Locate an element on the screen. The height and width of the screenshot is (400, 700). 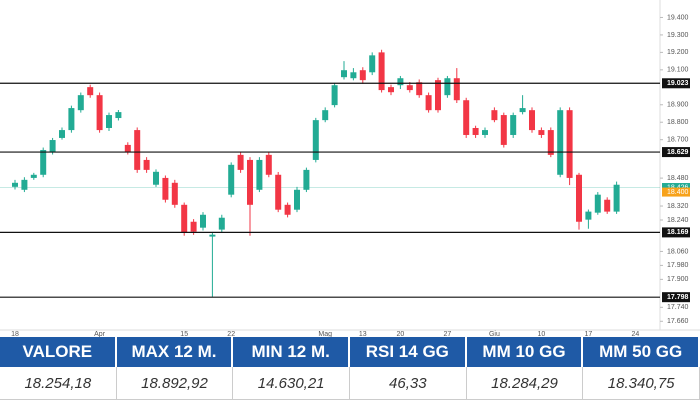
x-tick-label: 15 is located at coordinates (184, 334).